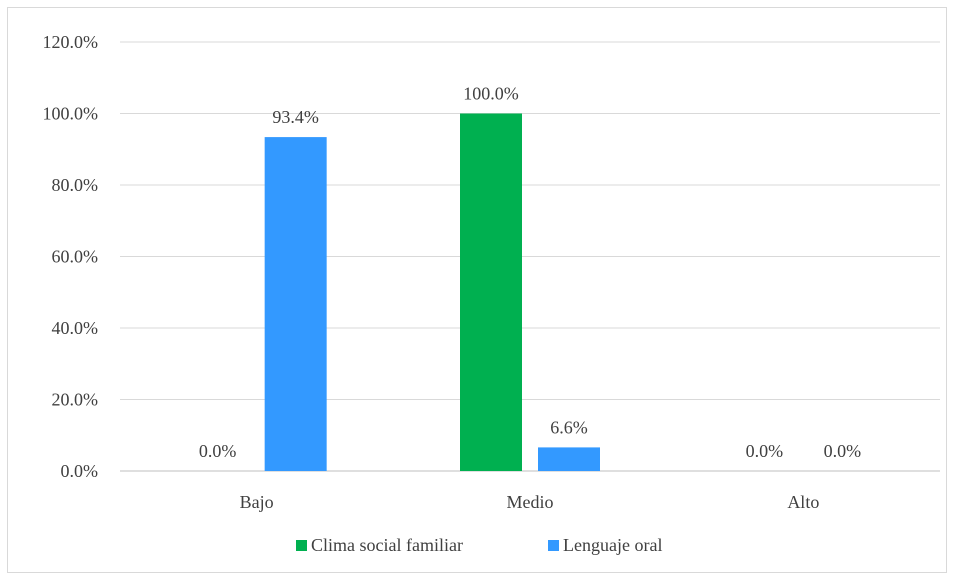 The image size is (955, 580). Describe the element at coordinates (612, 545) in the screenshot. I see `legend-label: Lenguaje oral` at that location.